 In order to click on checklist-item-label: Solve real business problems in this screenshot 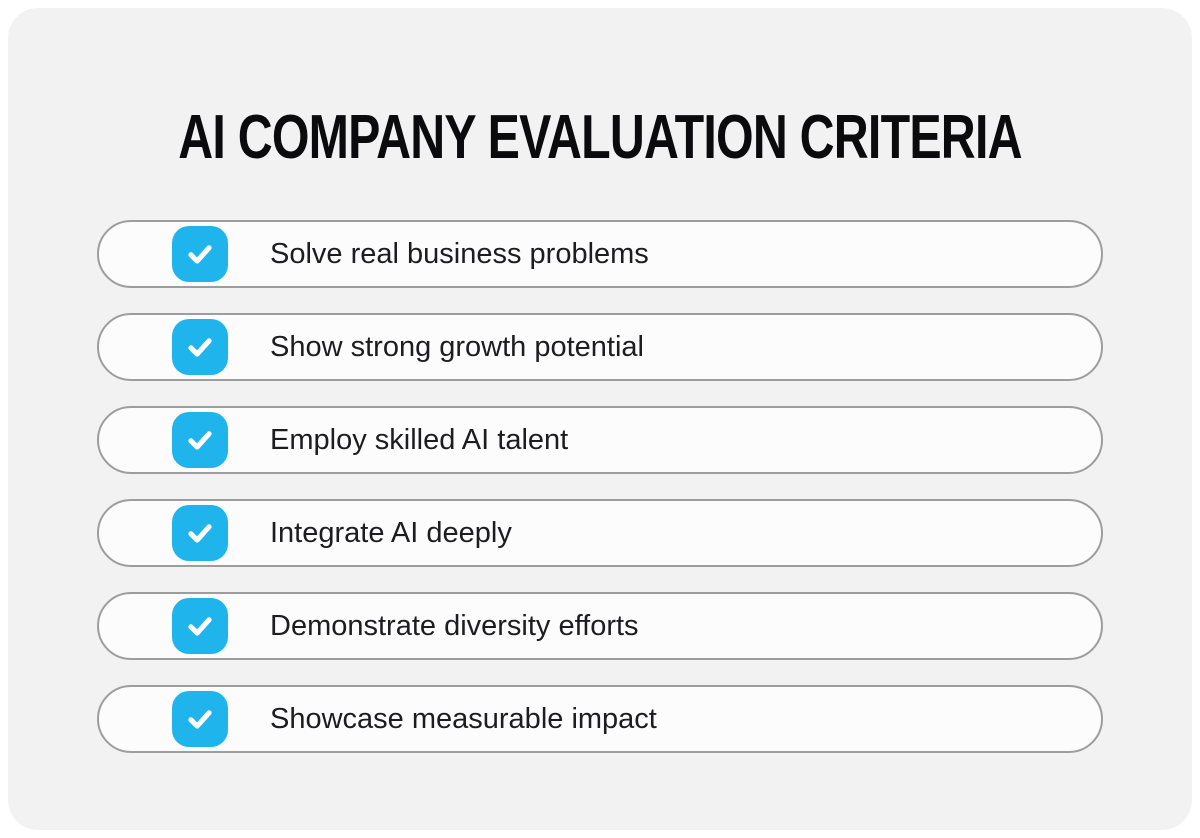, I will do `click(459, 253)`.